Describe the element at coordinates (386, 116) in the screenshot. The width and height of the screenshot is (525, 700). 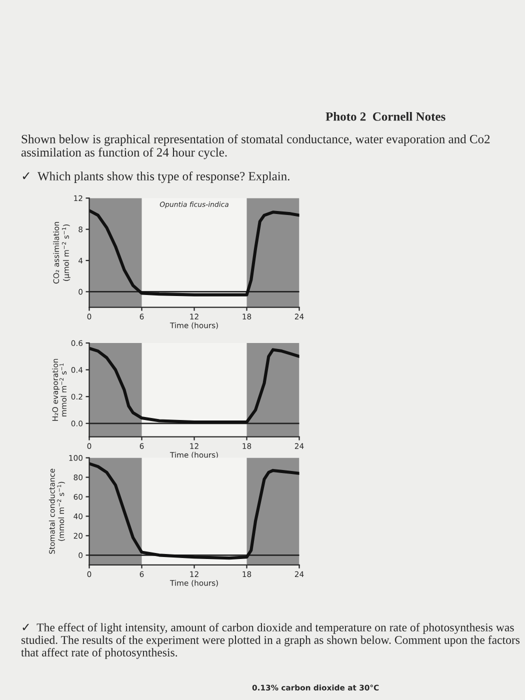
I see `text: Photo 2 Cornell Notes` at that location.